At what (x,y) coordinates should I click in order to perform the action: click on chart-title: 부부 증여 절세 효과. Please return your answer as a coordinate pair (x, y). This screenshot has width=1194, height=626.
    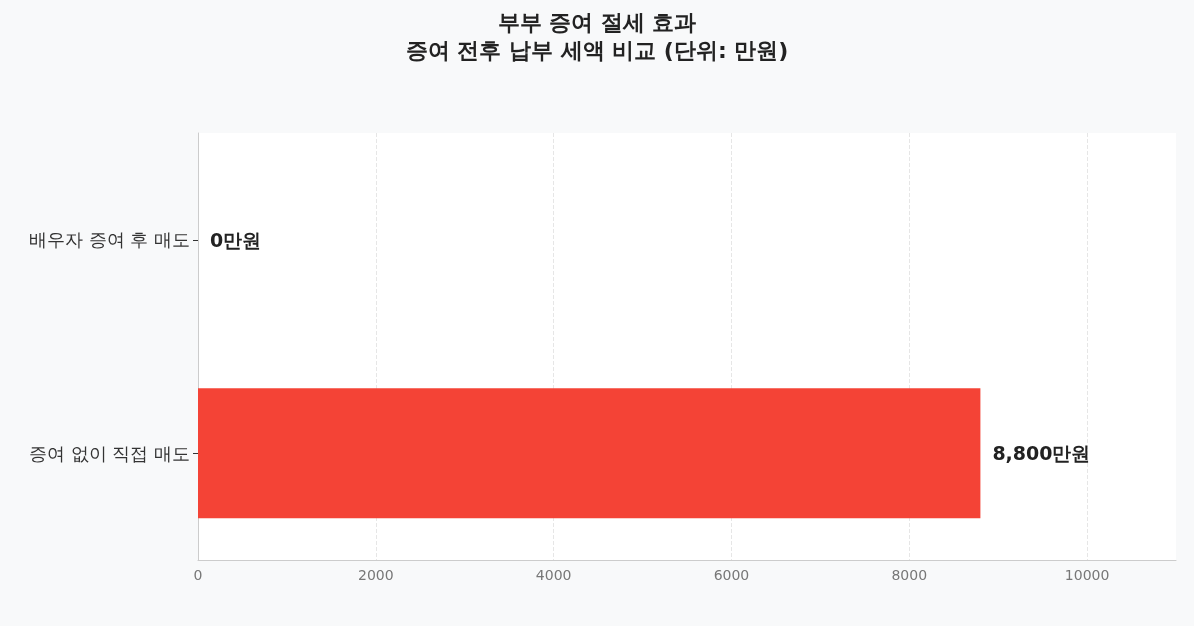
    Looking at the image, I should click on (597, 22).